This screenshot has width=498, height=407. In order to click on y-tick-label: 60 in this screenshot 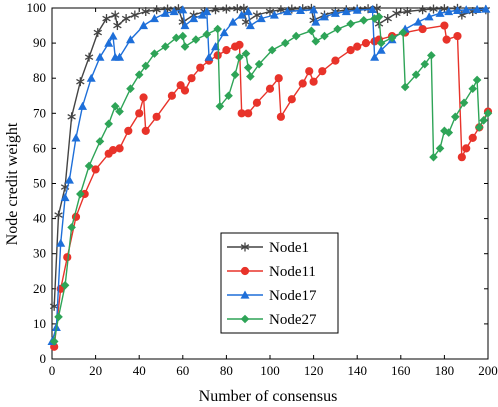, I will do `click(39, 147)`.